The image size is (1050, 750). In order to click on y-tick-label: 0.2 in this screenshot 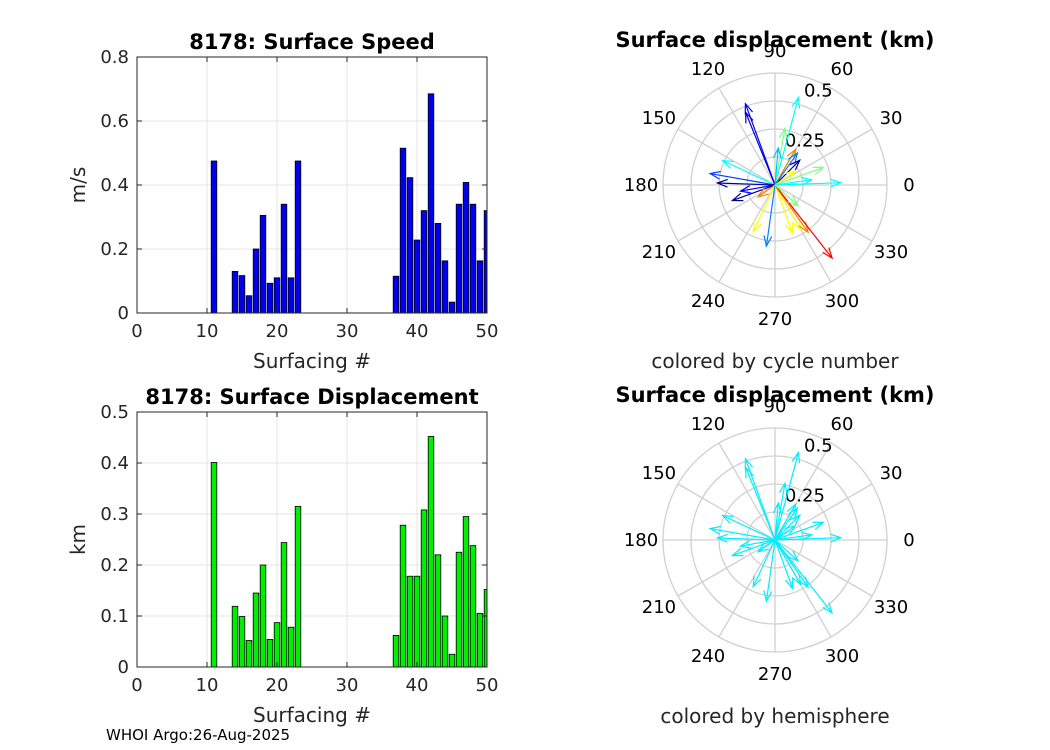, I will do `click(114, 565)`.